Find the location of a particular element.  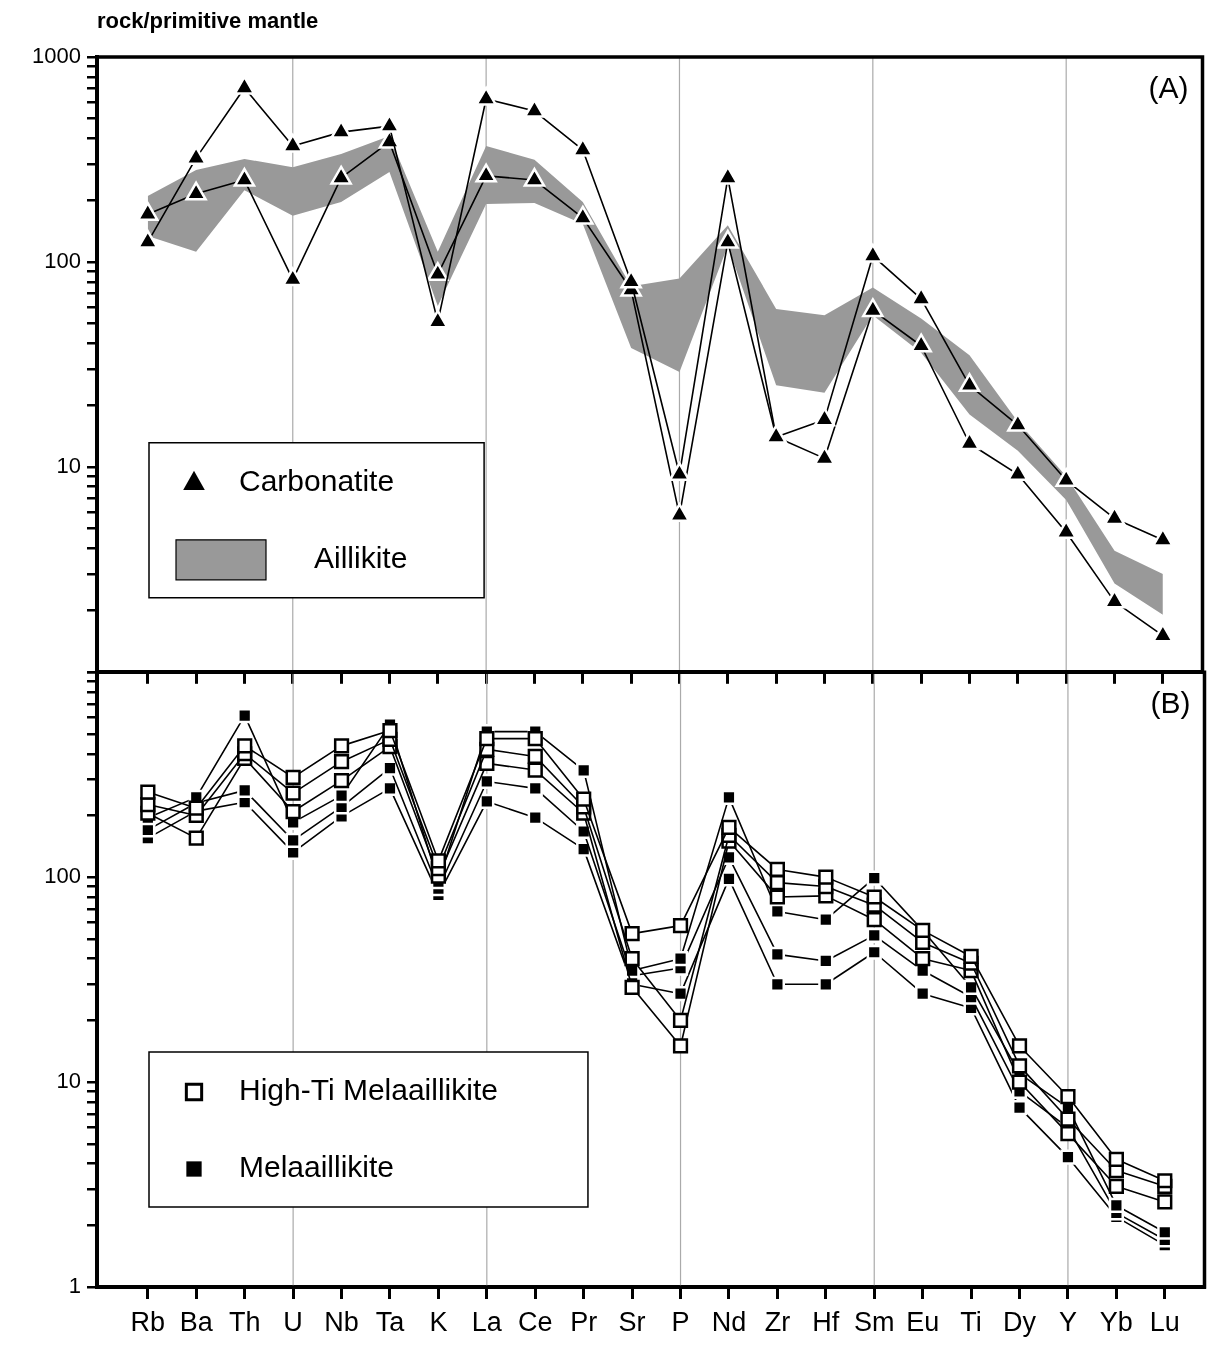

x-tick-label: Th is located at coordinates (244, 1321).